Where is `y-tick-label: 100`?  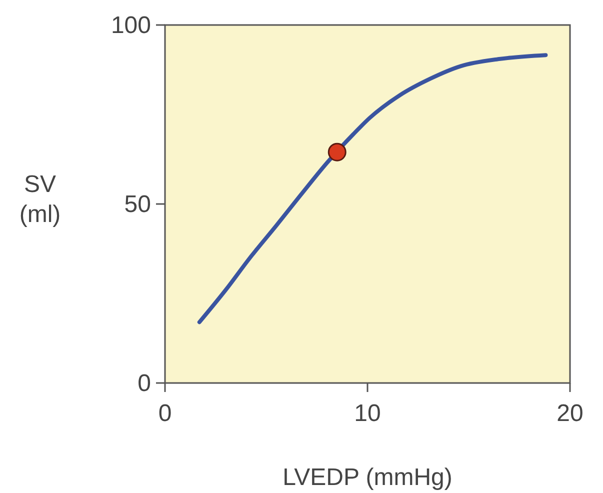 y-tick-label: 100 is located at coordinates (130, 25).